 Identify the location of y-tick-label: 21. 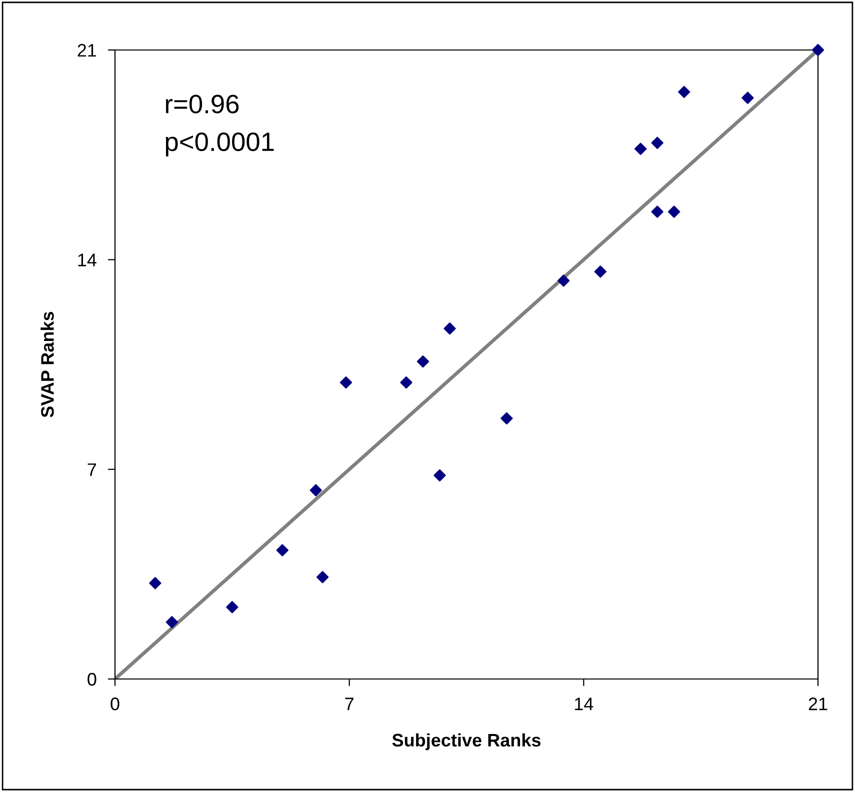
(87, 50).